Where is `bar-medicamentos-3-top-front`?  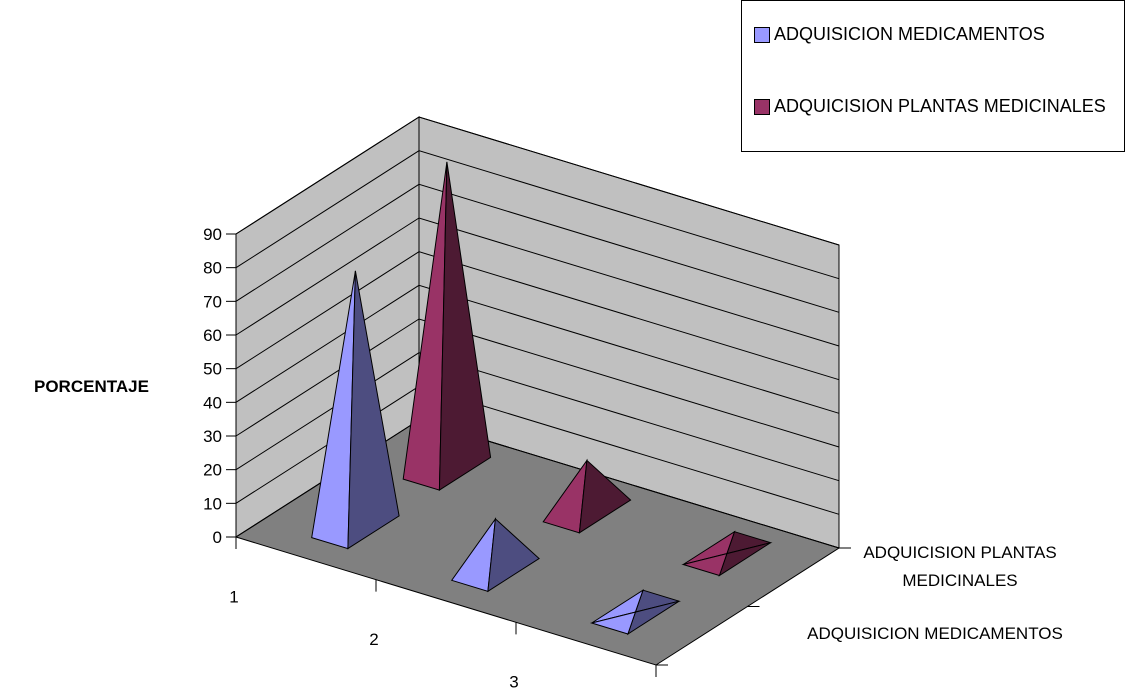
bar-medicamentos-3-top-front is located at coordinates (613, 623).